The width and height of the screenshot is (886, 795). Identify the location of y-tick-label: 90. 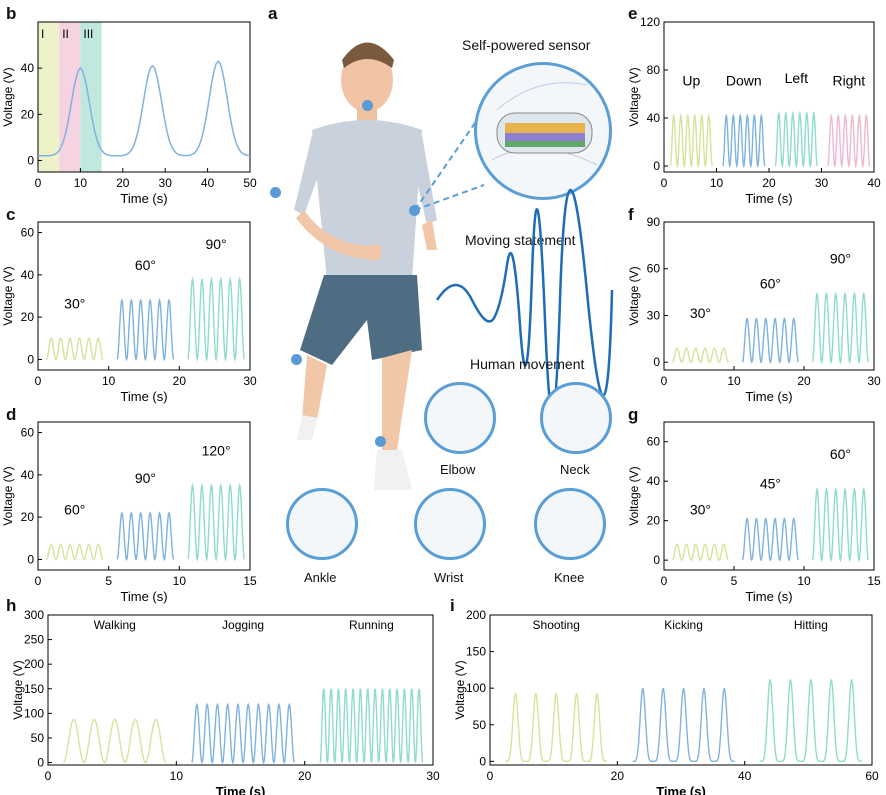
(654, 222).